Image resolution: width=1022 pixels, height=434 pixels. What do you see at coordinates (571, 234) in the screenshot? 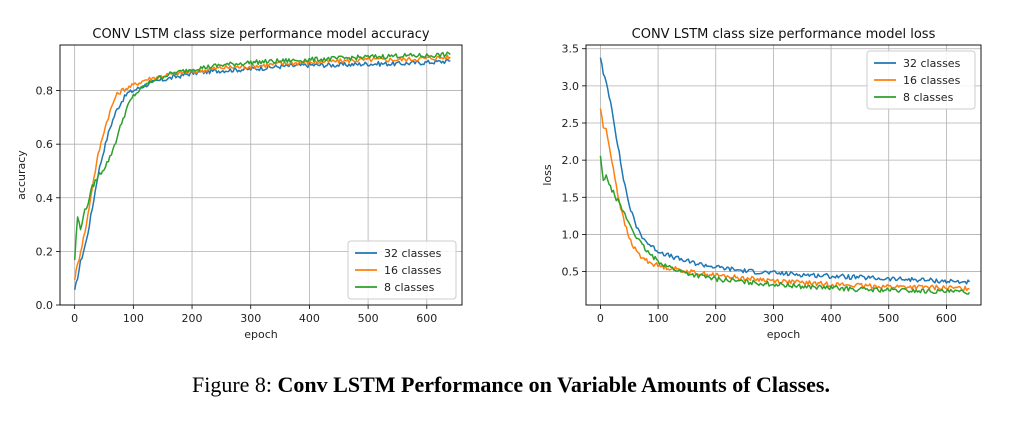
I see `y-tick-label: 1.0` at bounding box center [571, 234].